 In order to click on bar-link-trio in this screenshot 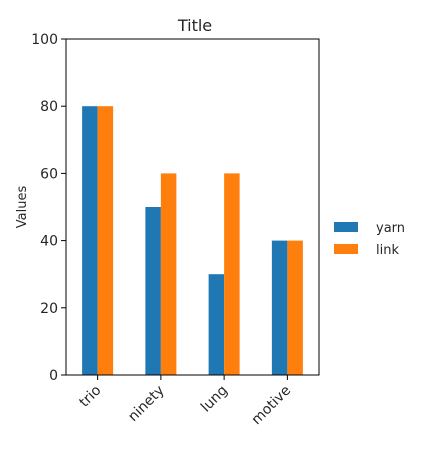, I will do `click(105, 240)`.